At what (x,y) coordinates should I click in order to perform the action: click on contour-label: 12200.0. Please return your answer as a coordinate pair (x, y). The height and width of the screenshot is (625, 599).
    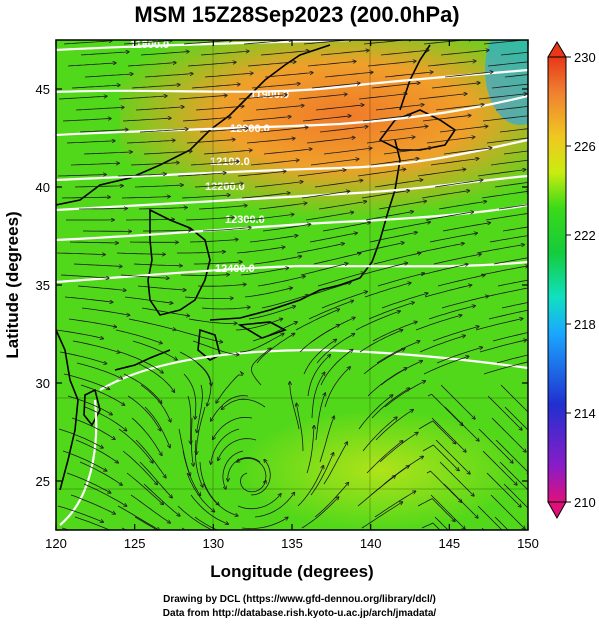
    Looking at the image, I should click on (225, 187).